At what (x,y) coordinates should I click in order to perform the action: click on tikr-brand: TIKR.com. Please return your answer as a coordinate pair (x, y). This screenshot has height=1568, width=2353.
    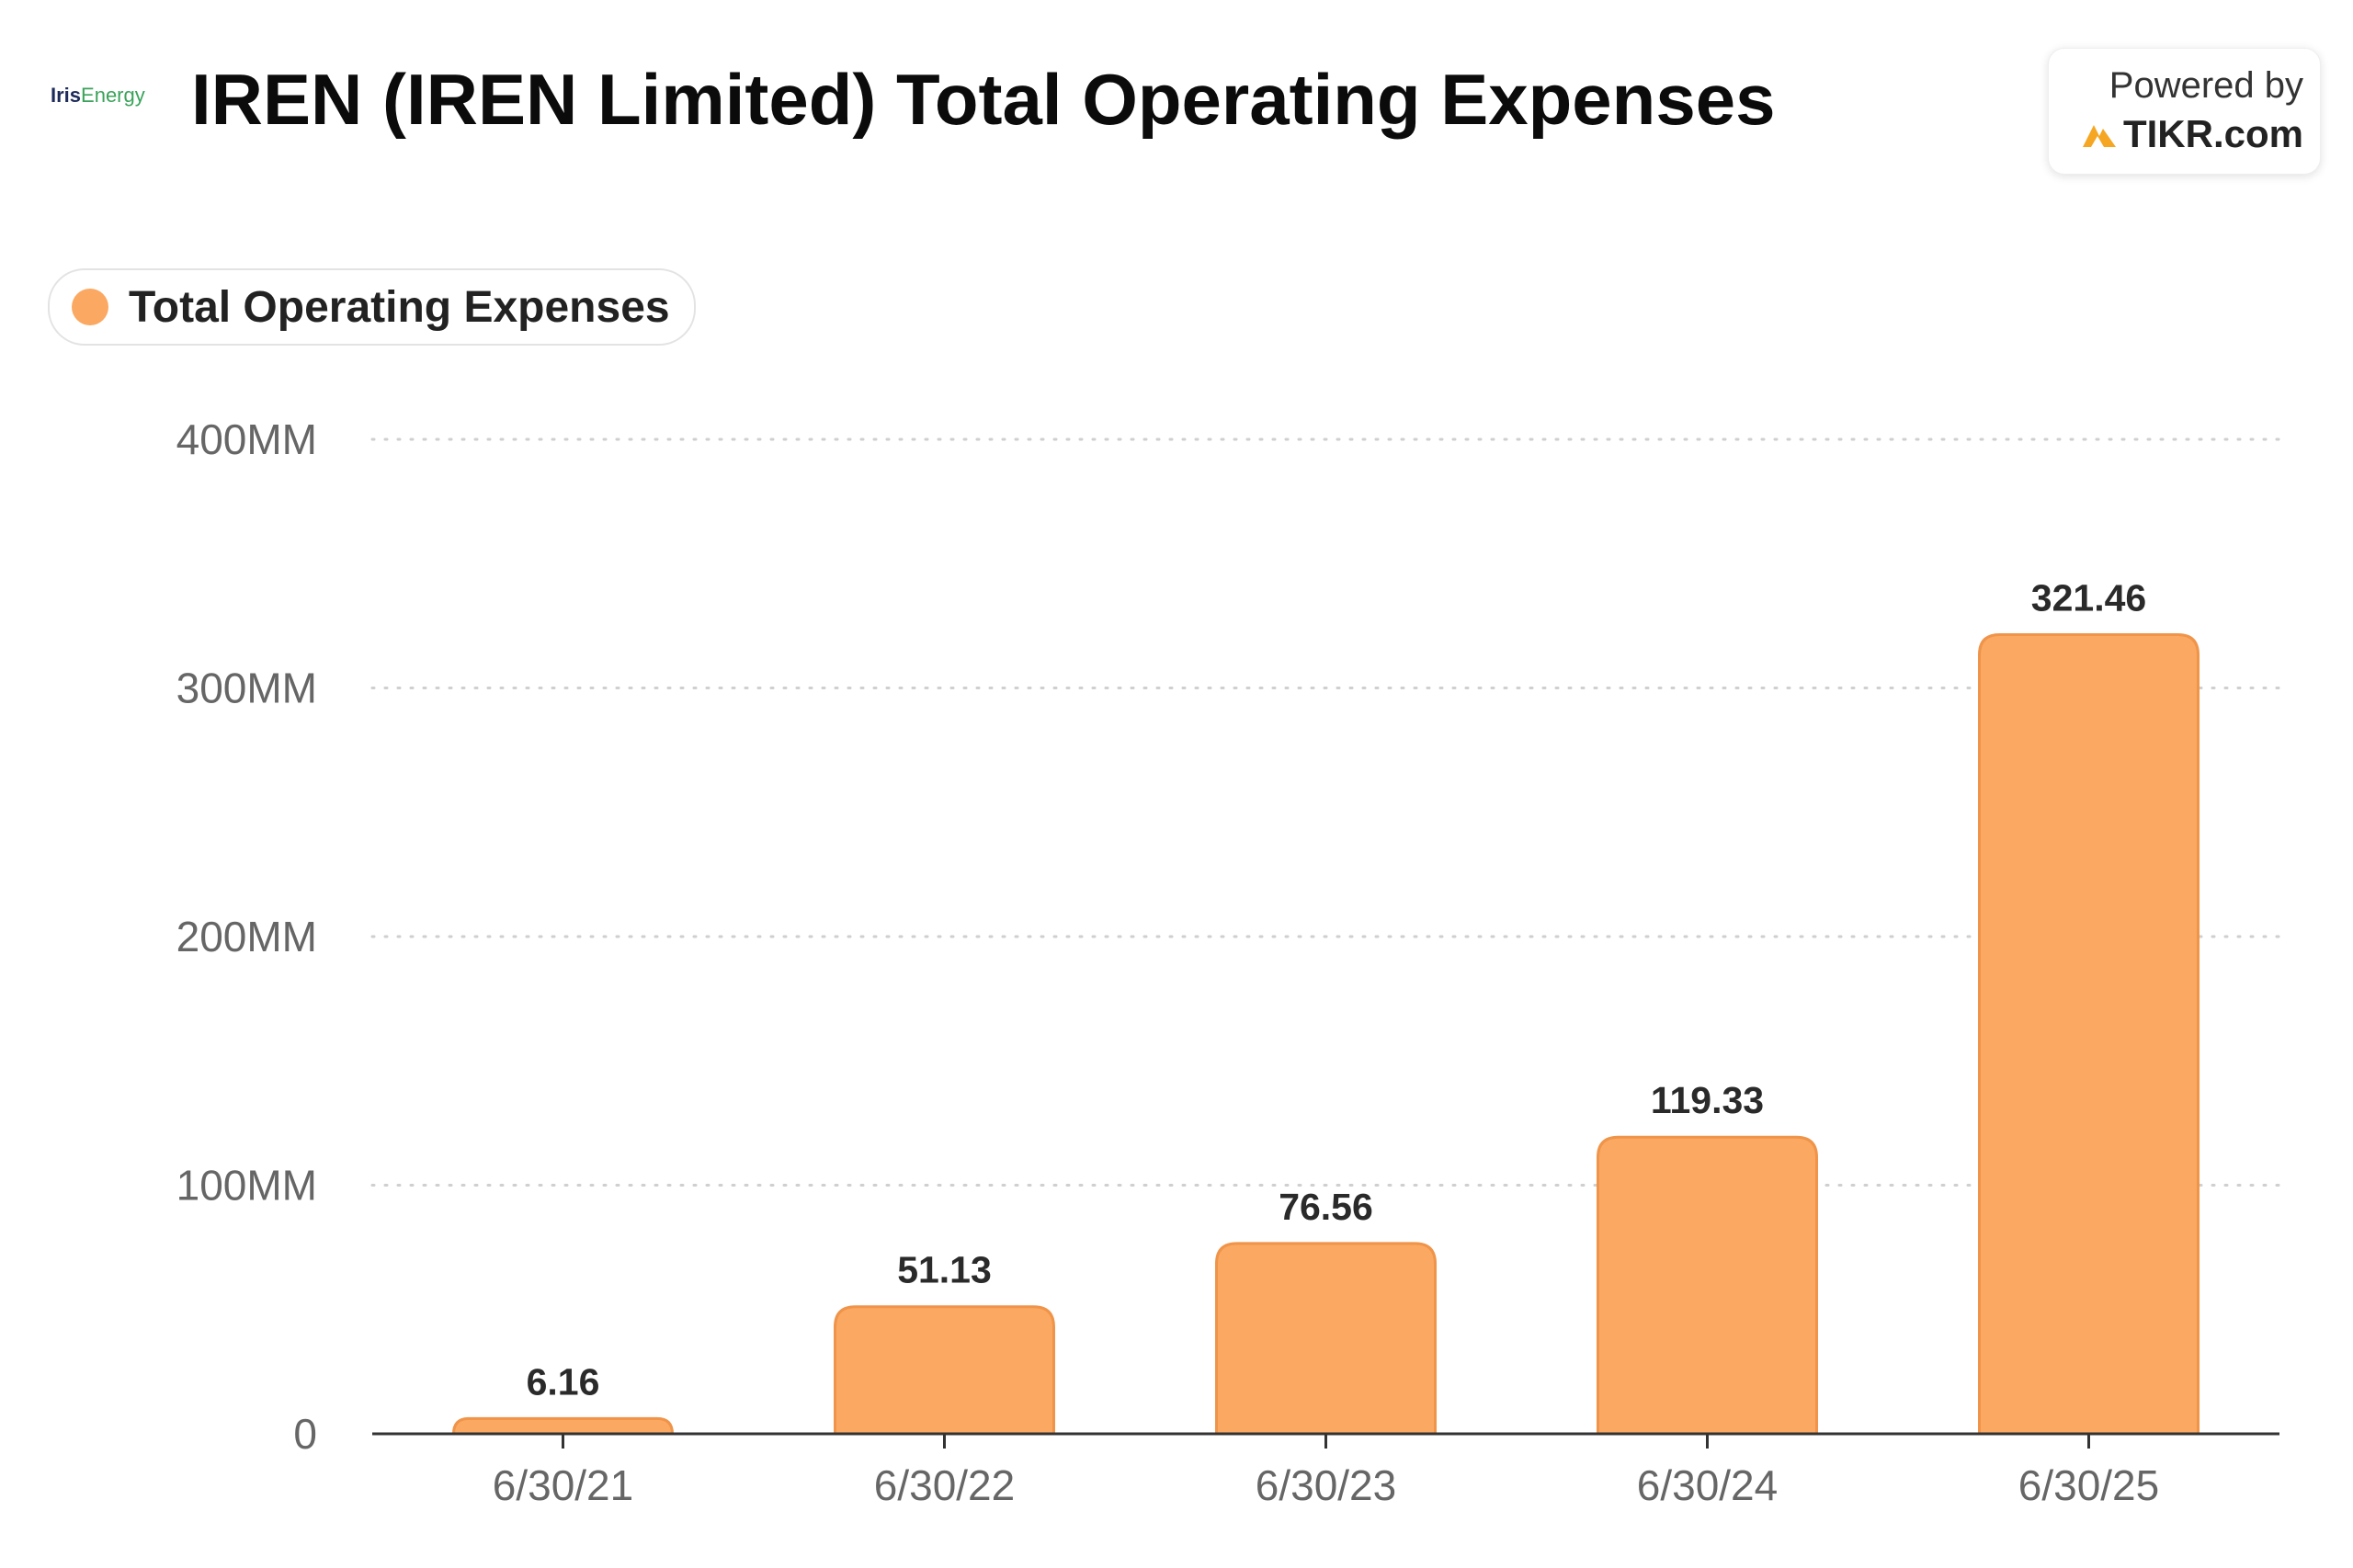
    Looking at the image, I should click on (2192, 134).